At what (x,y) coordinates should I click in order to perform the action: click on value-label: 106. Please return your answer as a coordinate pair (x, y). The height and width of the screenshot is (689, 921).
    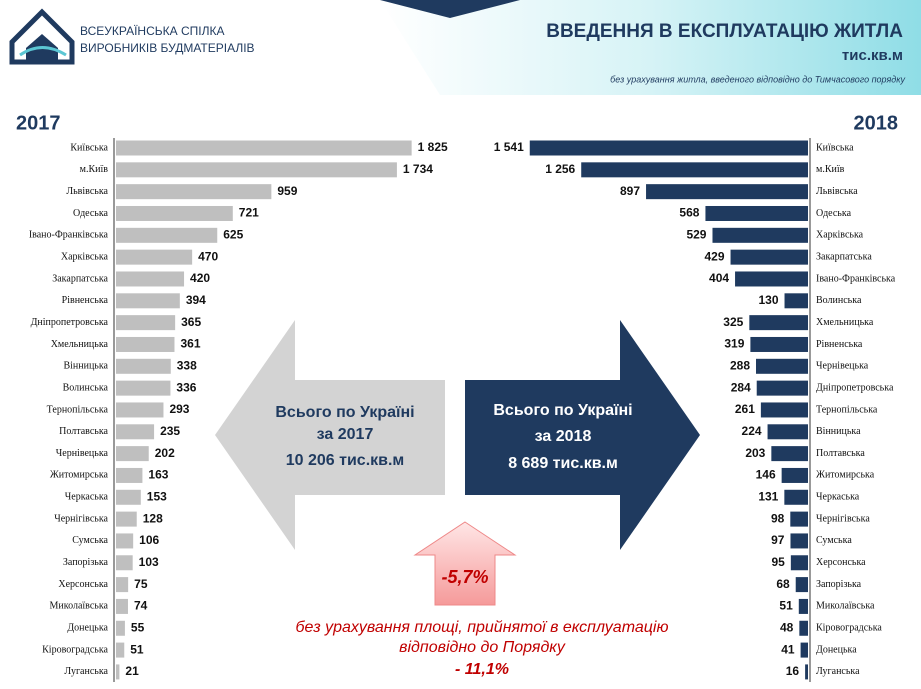
    Looking at the image, I should click on (149, 540).